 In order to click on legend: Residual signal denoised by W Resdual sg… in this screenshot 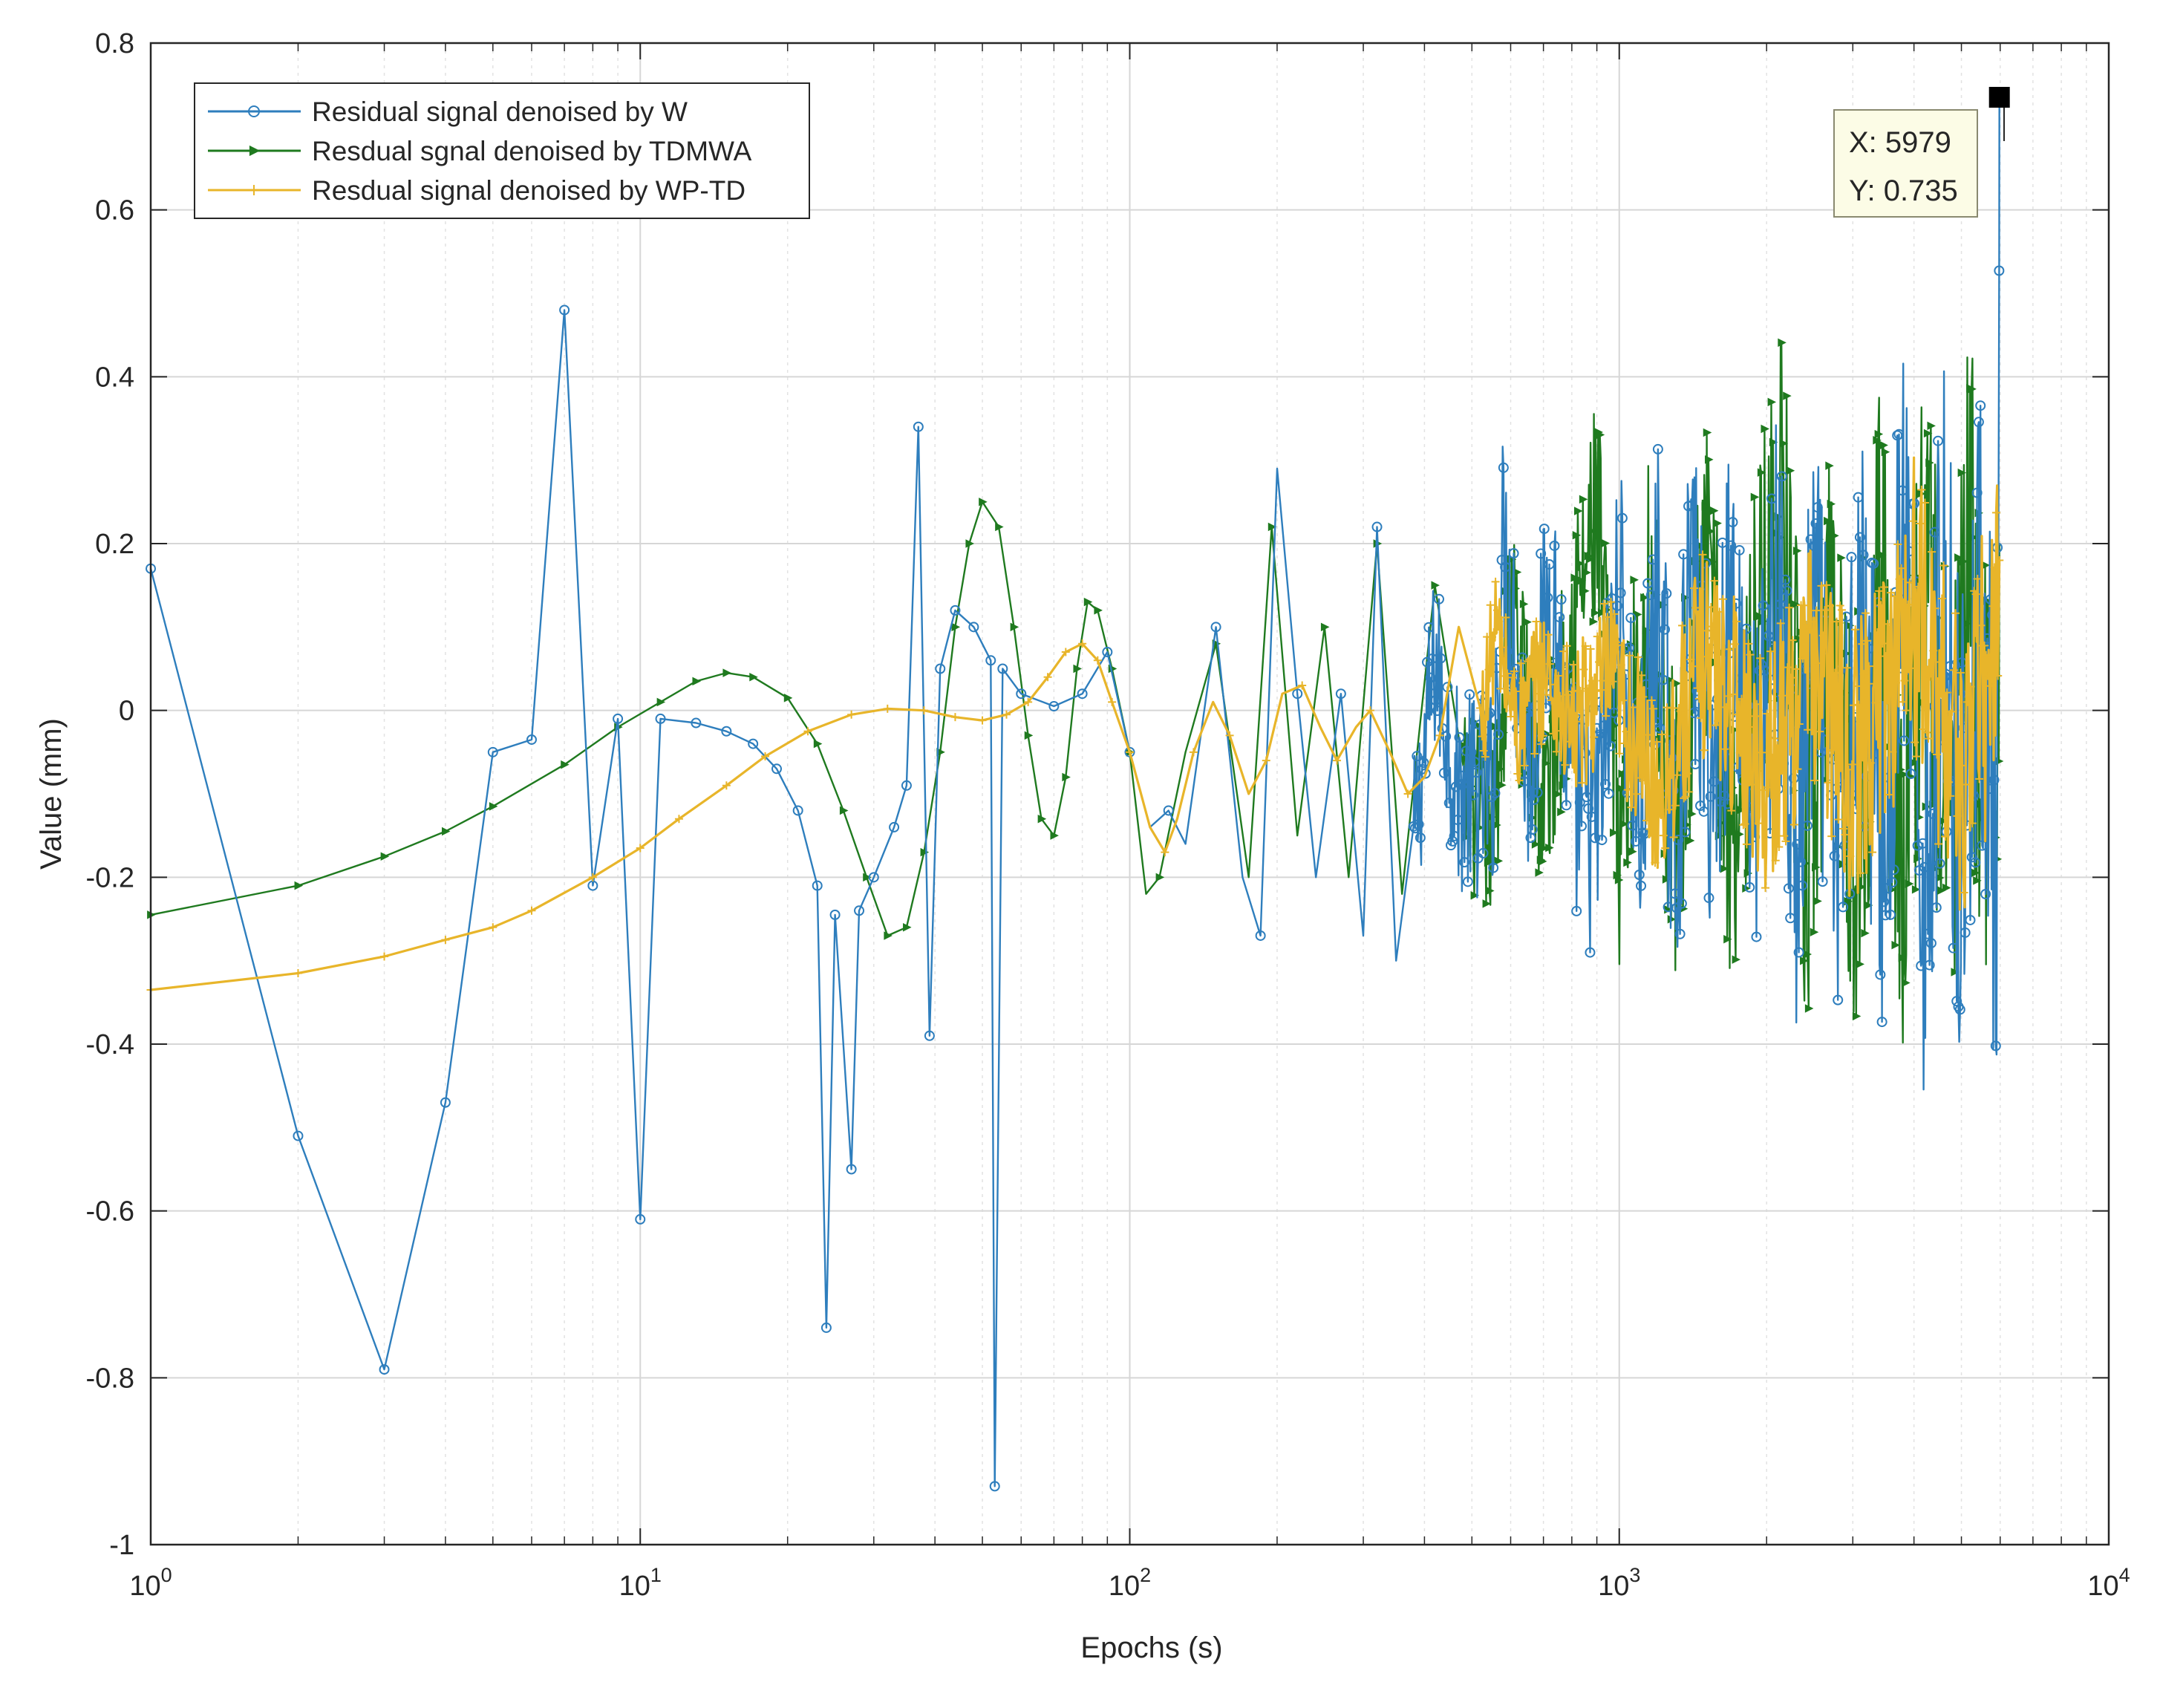, I will do `click(502, 150)`.